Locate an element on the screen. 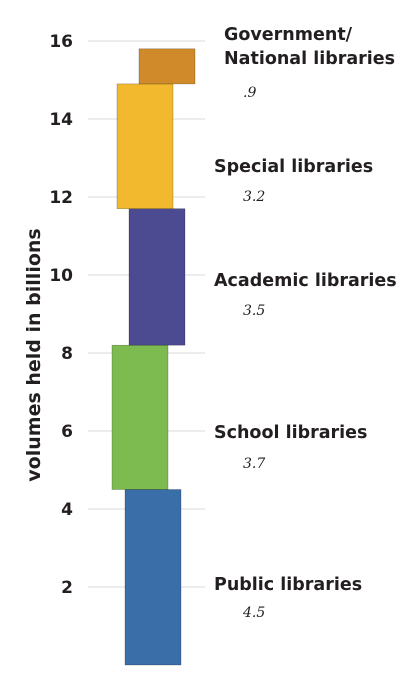 The width and height of the screenshot is (401, 673). y-tick-label: 16 is located at coordinates (61, 42).